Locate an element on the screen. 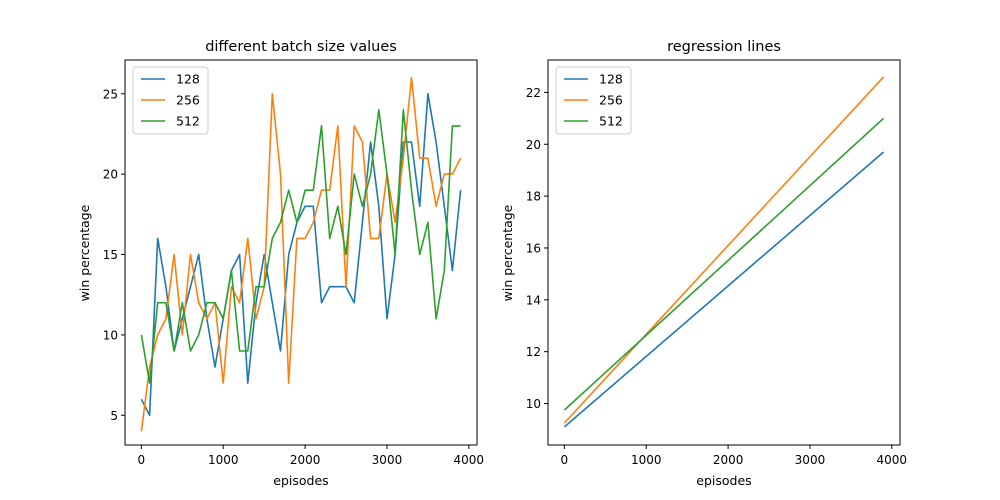 Image resolution: width=1000 pixels, height=500 pixels. y-tick-label: 25 is located at coordinates (110, 94).